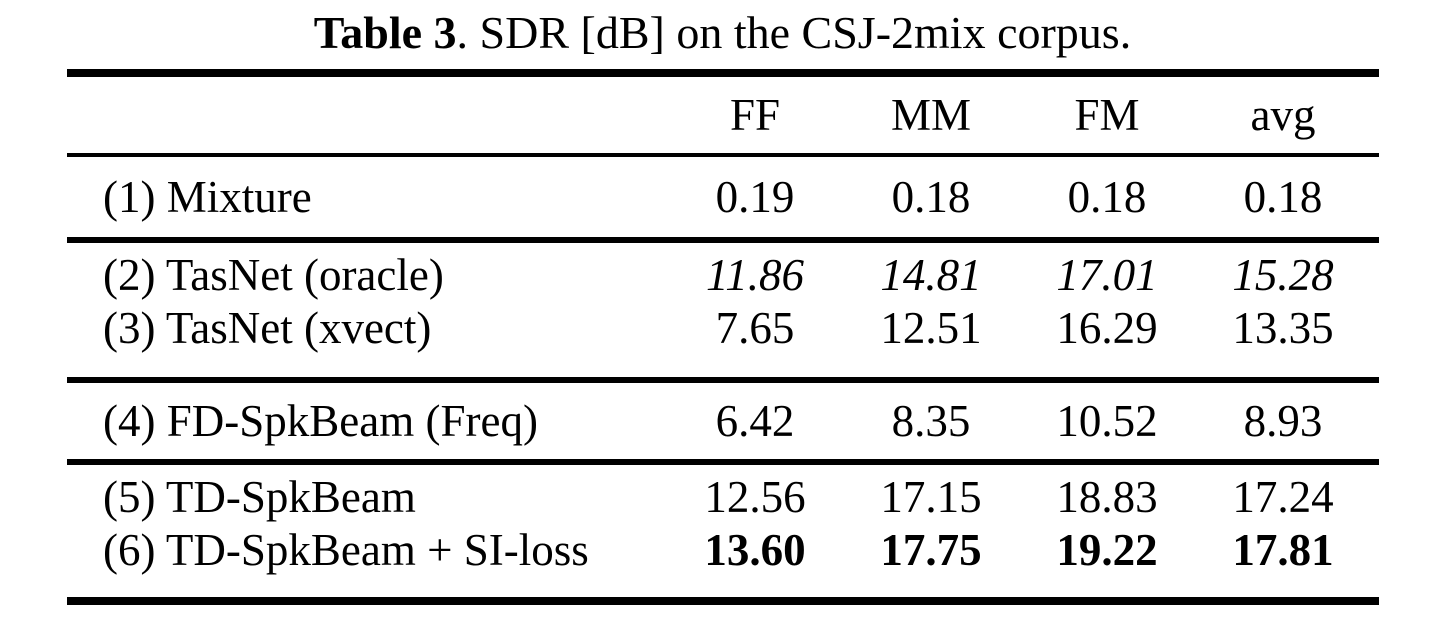 The width and height of the screenshot is (1445, 625). I want to click on cell-fm: 17.01, so click(1107, 275).